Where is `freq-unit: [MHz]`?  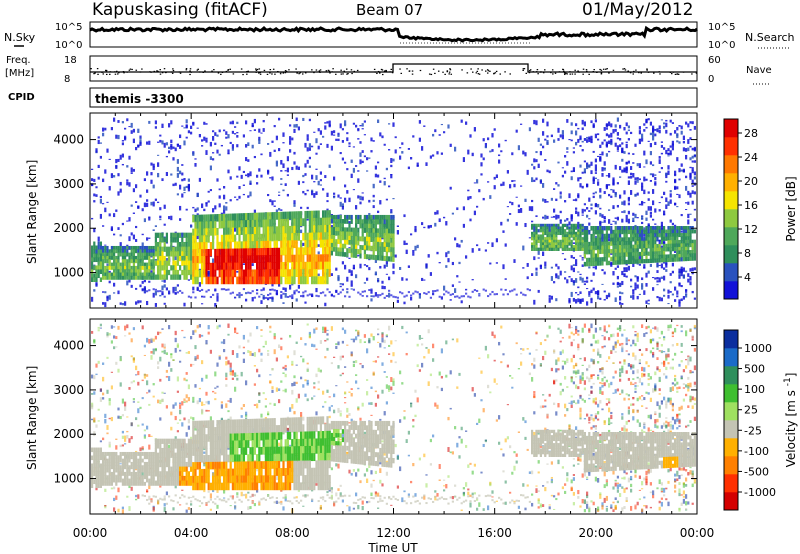
freq-unit: [MHz] is located at coordinates (19, 73).